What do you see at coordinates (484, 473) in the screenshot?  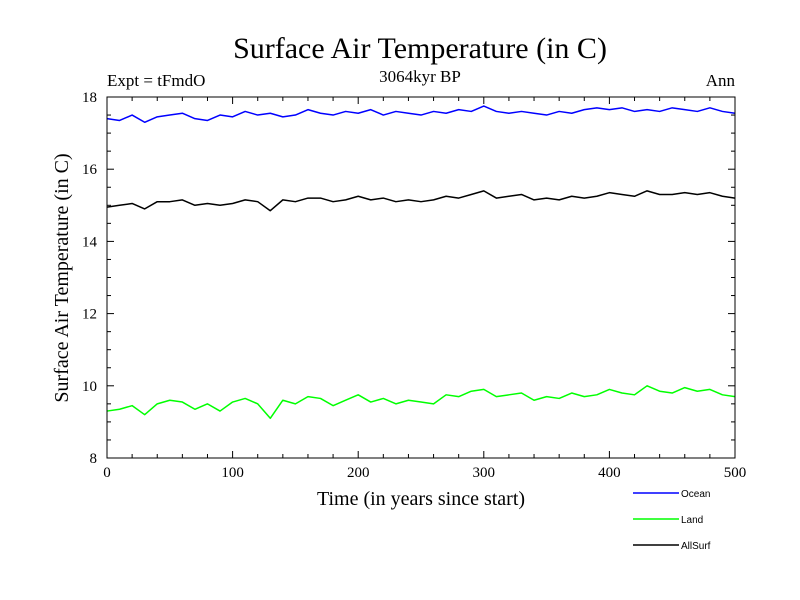 I see `x-tick-label: 300` at bounding box center [484, 473].